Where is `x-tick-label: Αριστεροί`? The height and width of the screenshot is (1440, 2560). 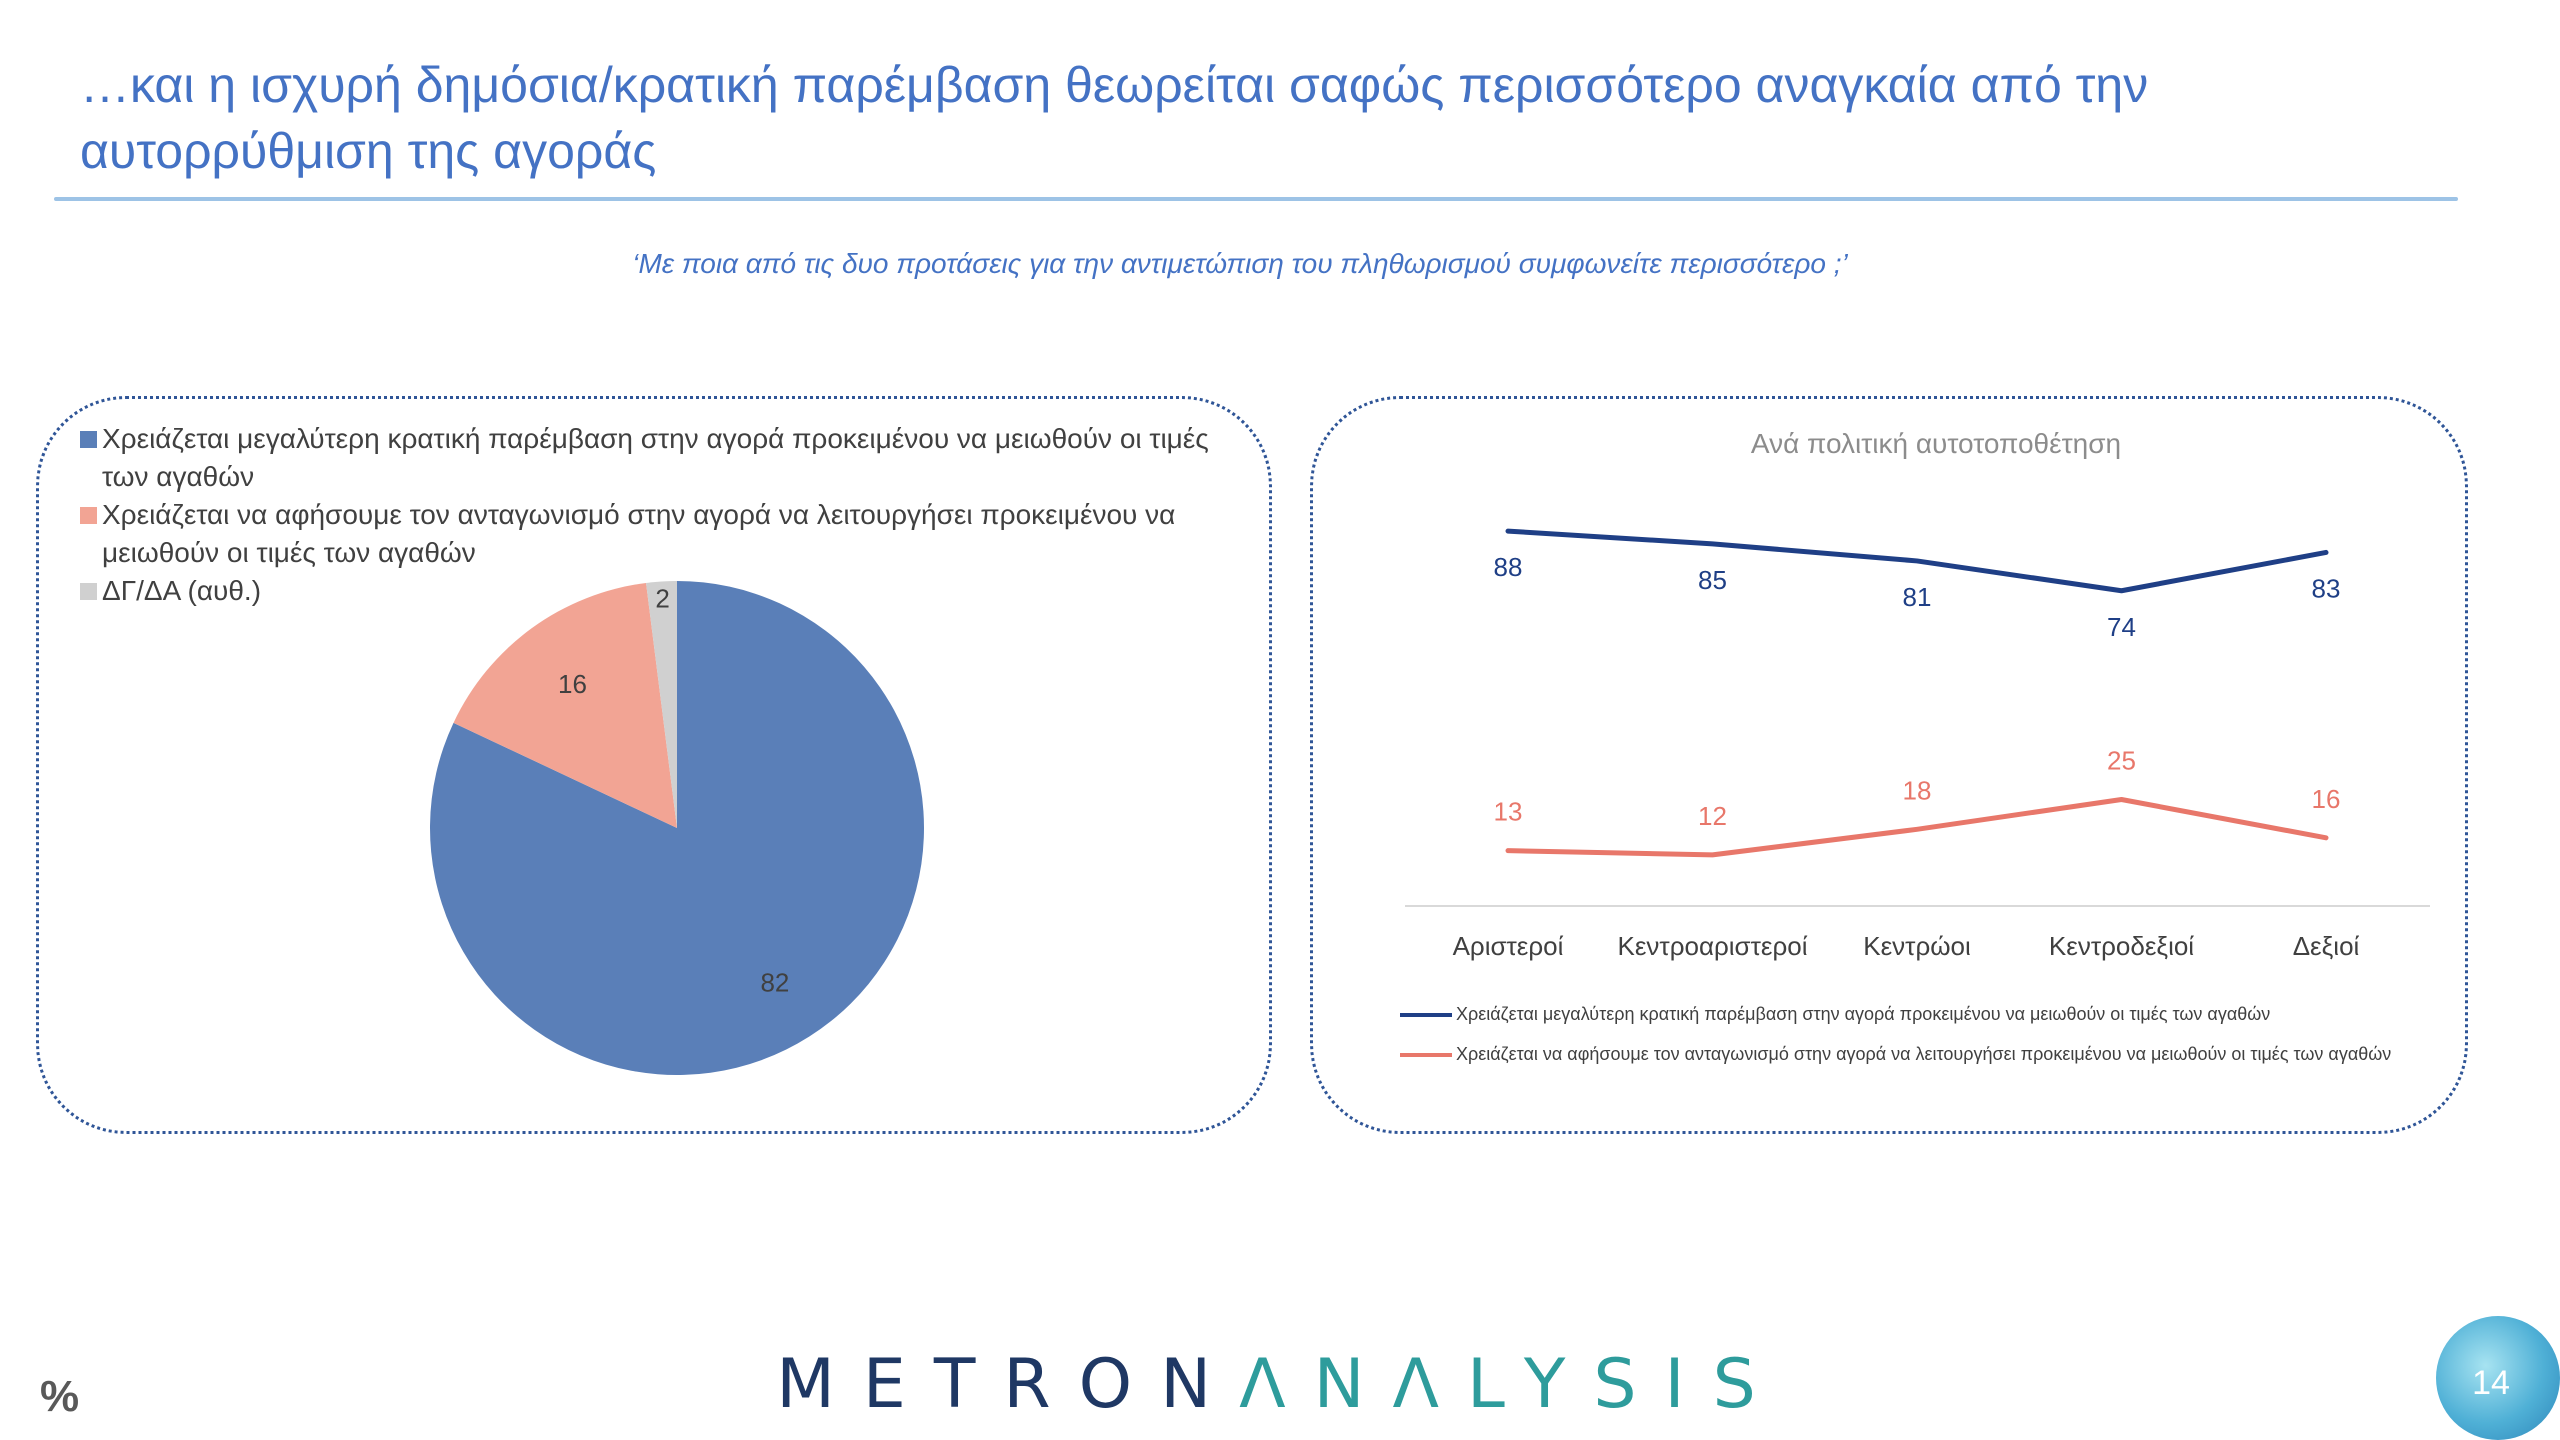
x-tick-label: Αριστεροί is located at coordinates (1508, 946).